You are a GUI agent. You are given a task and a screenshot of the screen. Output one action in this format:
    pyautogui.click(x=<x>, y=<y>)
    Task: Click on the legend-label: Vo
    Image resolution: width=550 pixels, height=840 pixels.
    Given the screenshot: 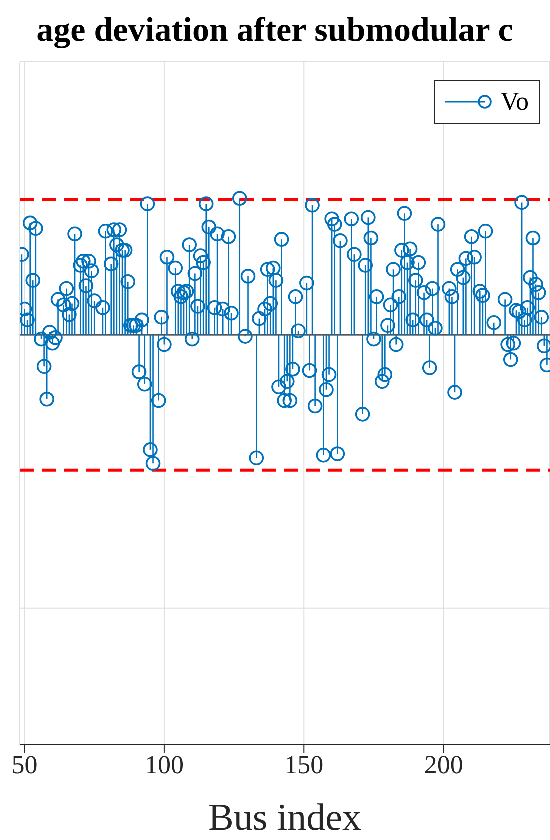 What is the action you would take?
    pyautogui.click(x=514, y=102)
    